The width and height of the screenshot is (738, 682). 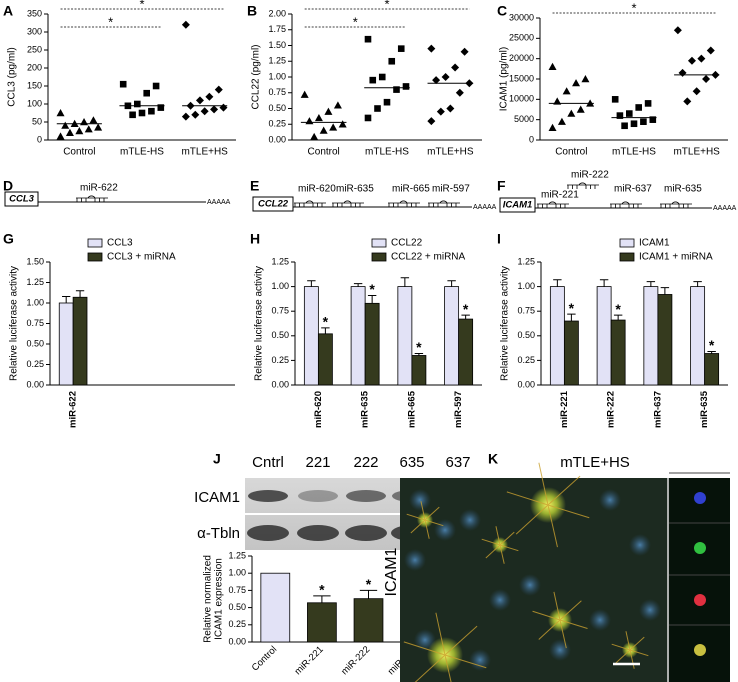 What do you see at coordinates (280, 261) in the screenshot?
I see `y-tick-label: 1.25` at bounding box center [280, 261].